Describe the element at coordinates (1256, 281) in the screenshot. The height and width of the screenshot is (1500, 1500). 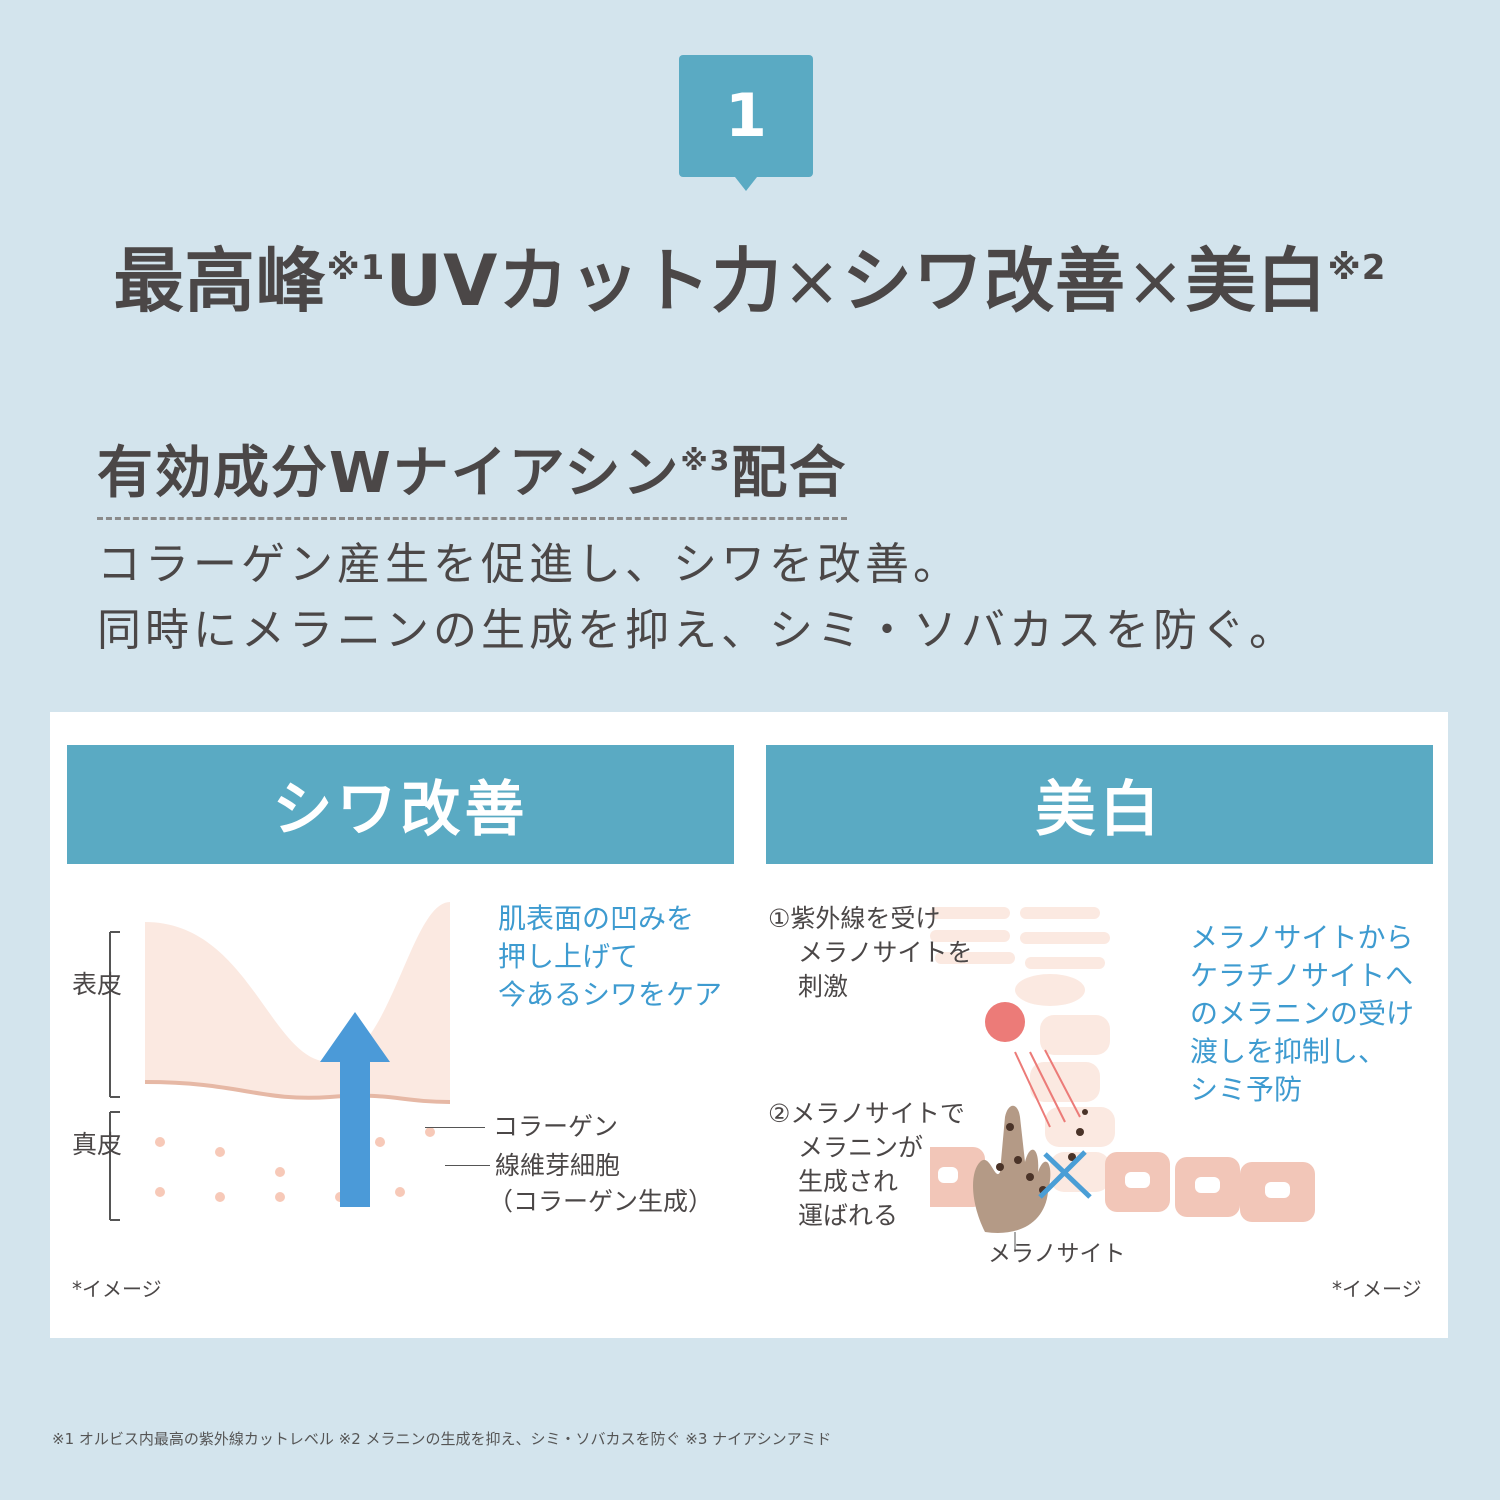
I see `title-text: 美白` at that location.